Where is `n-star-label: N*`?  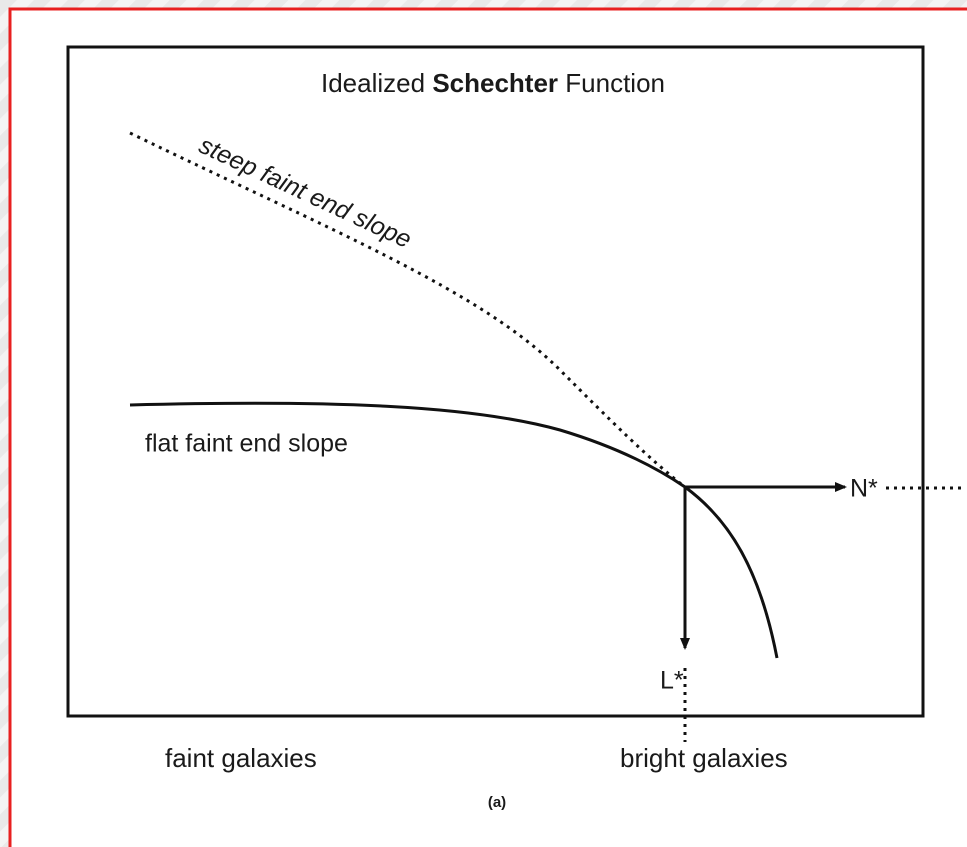 n-star-label: N* is located at coordinates (864, 489).